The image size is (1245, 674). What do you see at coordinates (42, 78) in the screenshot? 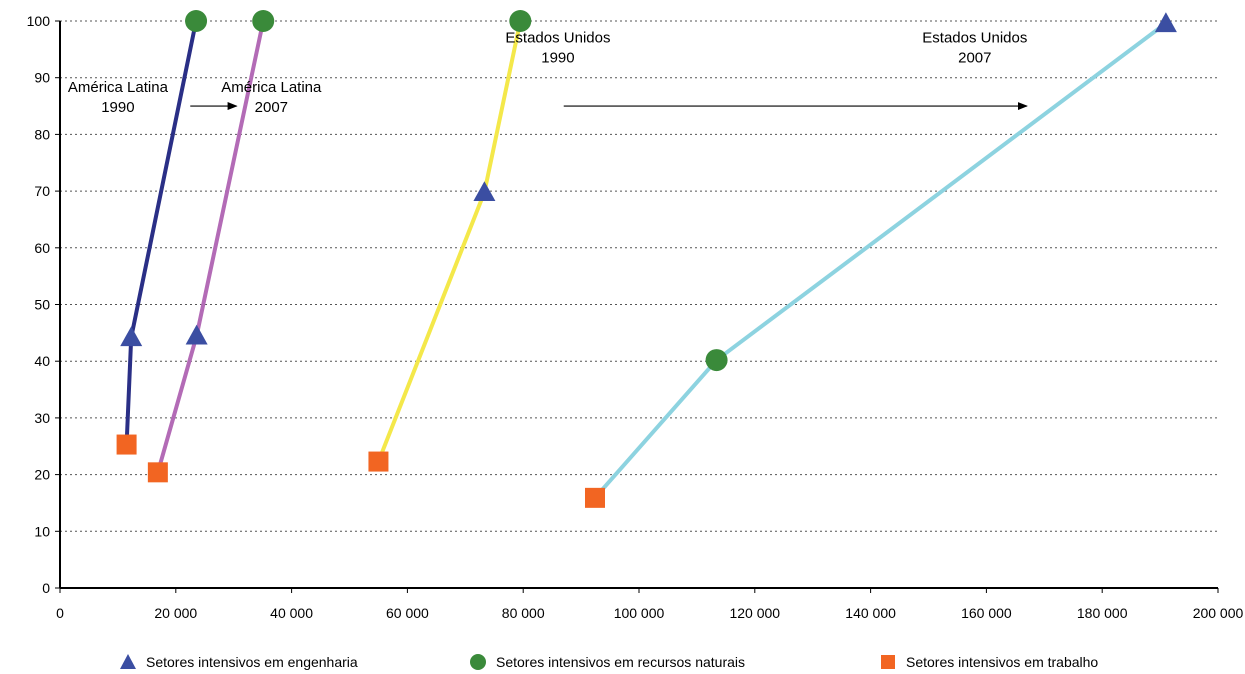
I see `y-tick-label: 90` at bounding box center [42, 78].